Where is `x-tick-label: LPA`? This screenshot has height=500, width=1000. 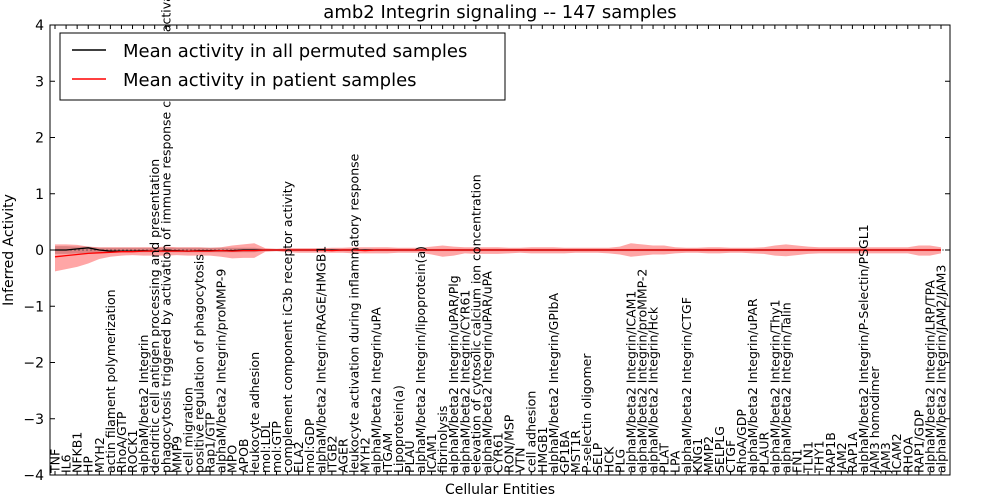
x-tick-label: LPA is located at coordinates (675, 461).